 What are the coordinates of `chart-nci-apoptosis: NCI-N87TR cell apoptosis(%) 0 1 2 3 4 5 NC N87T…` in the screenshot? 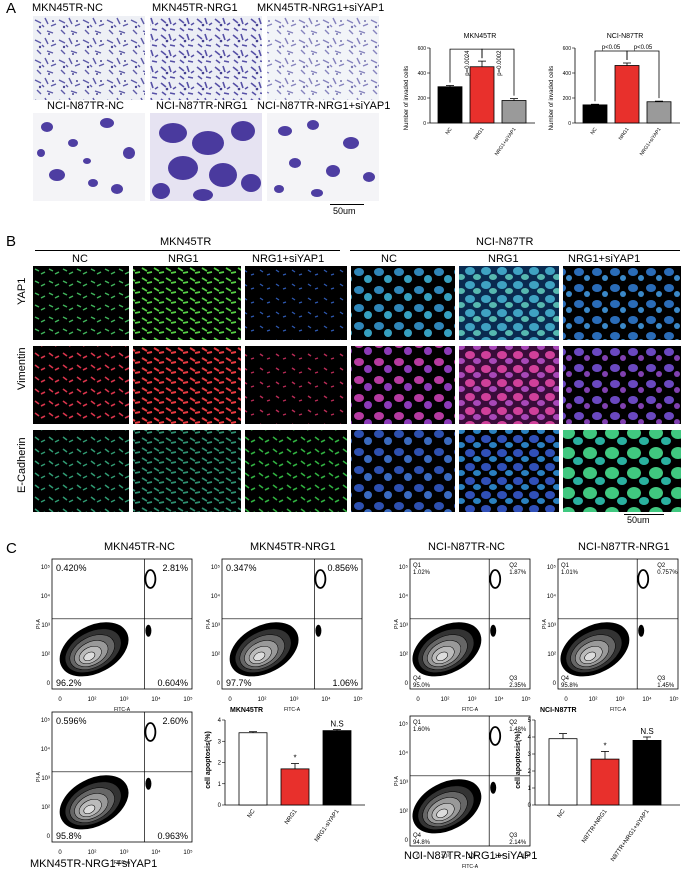 It's located at (597, 785).